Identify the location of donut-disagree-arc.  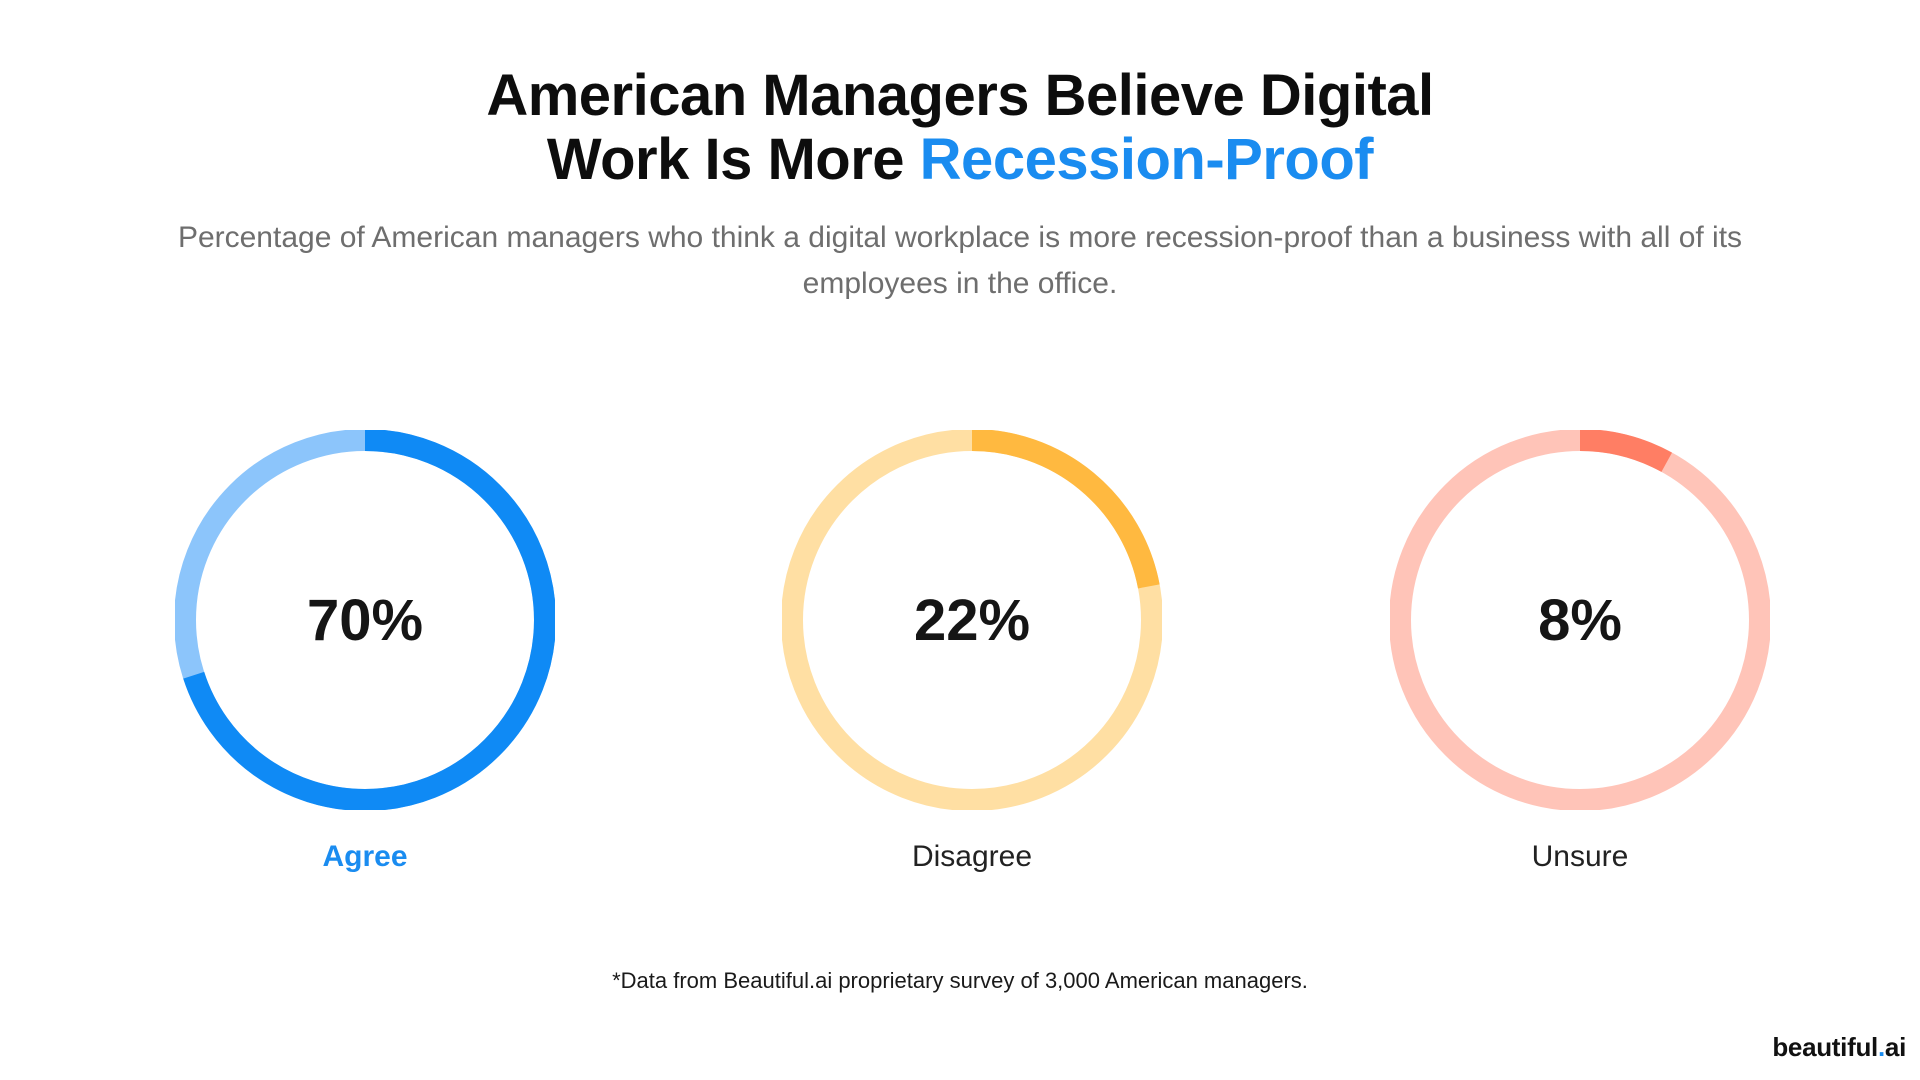
(972, 620).